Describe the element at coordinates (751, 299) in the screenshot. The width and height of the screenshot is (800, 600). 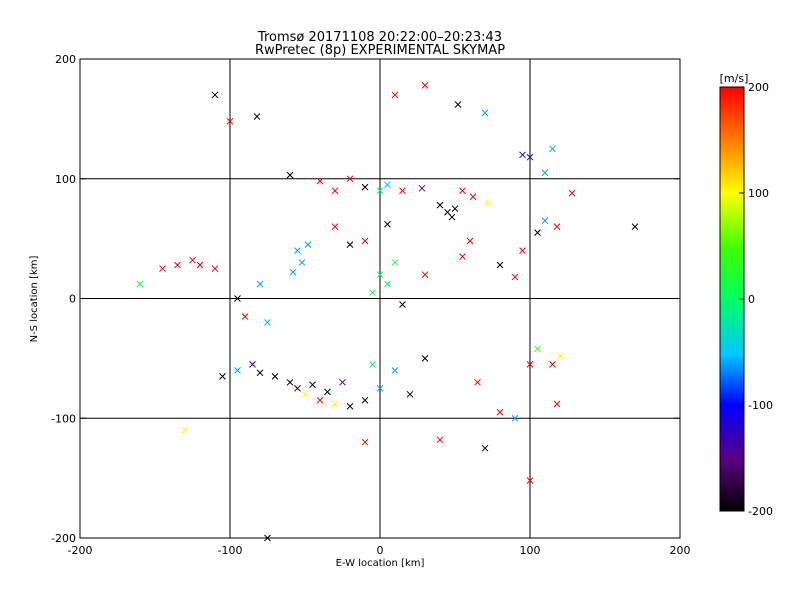
I see `colorbar-tick-label: 0` at that location.